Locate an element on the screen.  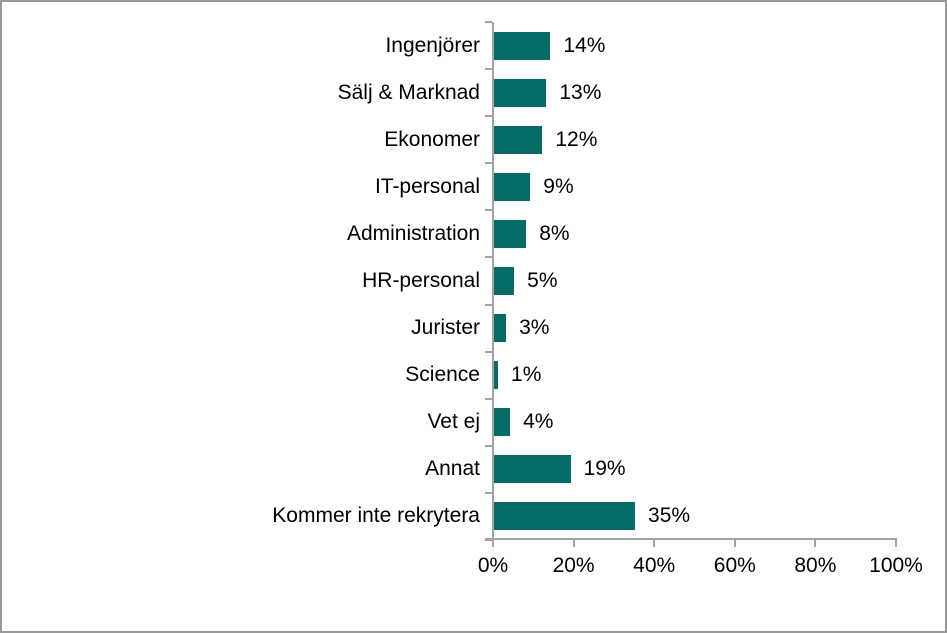
x-tick-label: 0% is located at coordinates (493, 565).